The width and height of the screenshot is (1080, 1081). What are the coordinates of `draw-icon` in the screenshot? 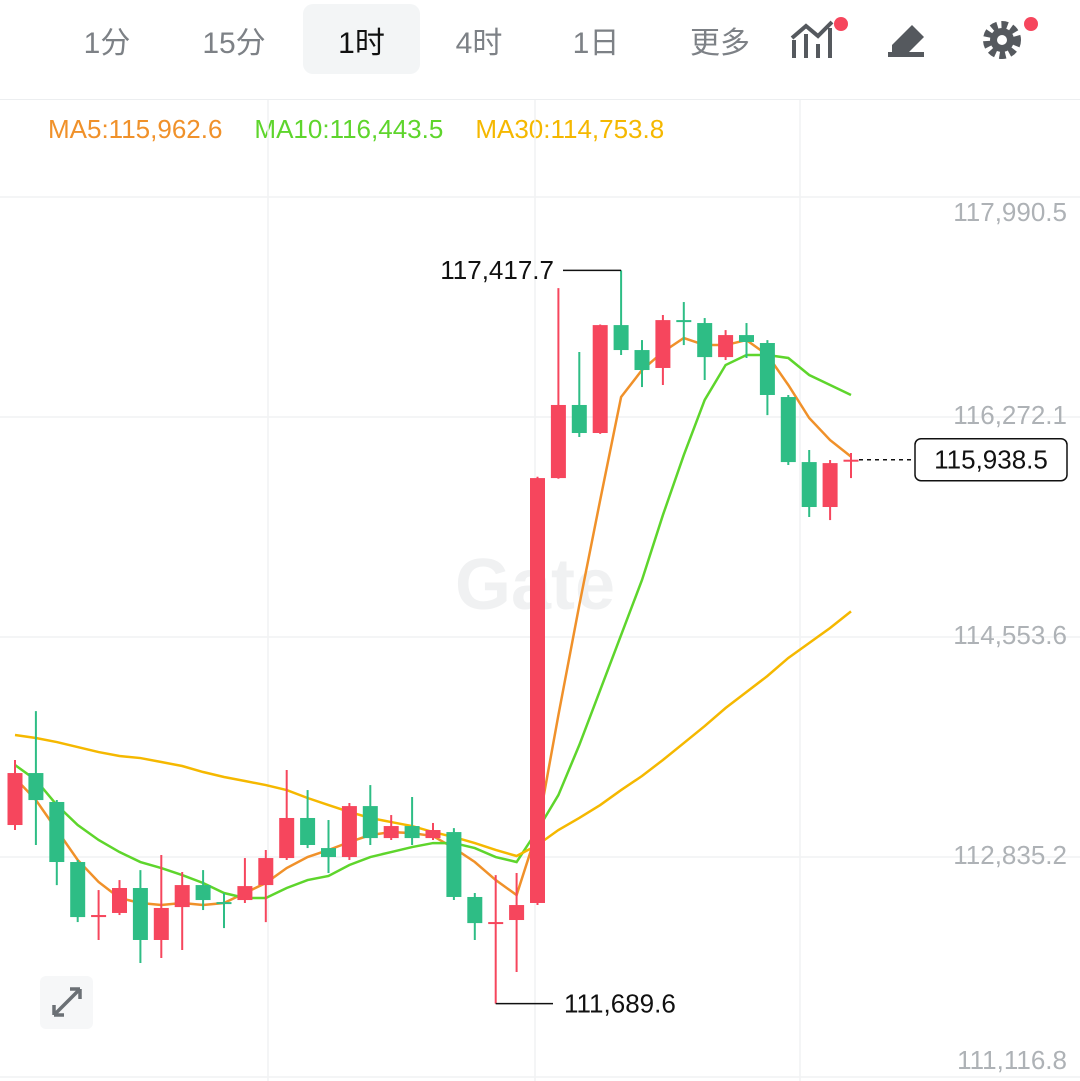 It's located at (906, 41).